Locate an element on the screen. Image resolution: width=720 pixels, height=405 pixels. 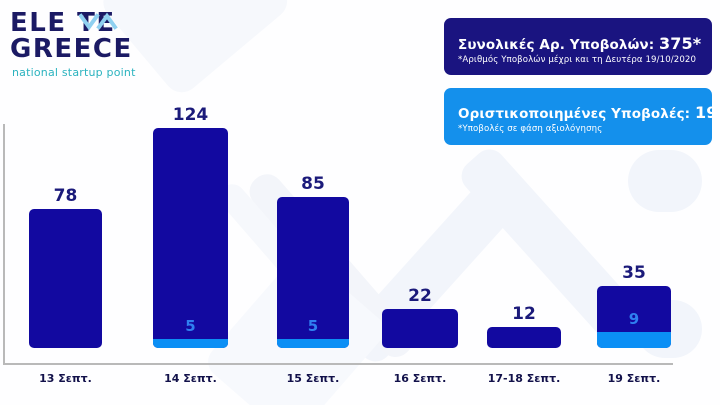
bar-group: 5 124 14 Σεπτ. is located at coordinates (190, 245).